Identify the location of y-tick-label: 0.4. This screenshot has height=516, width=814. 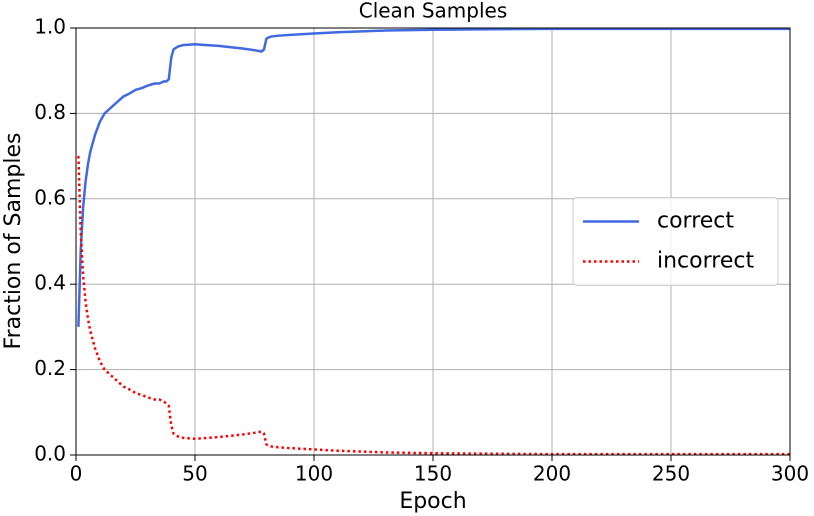
(50, 283).